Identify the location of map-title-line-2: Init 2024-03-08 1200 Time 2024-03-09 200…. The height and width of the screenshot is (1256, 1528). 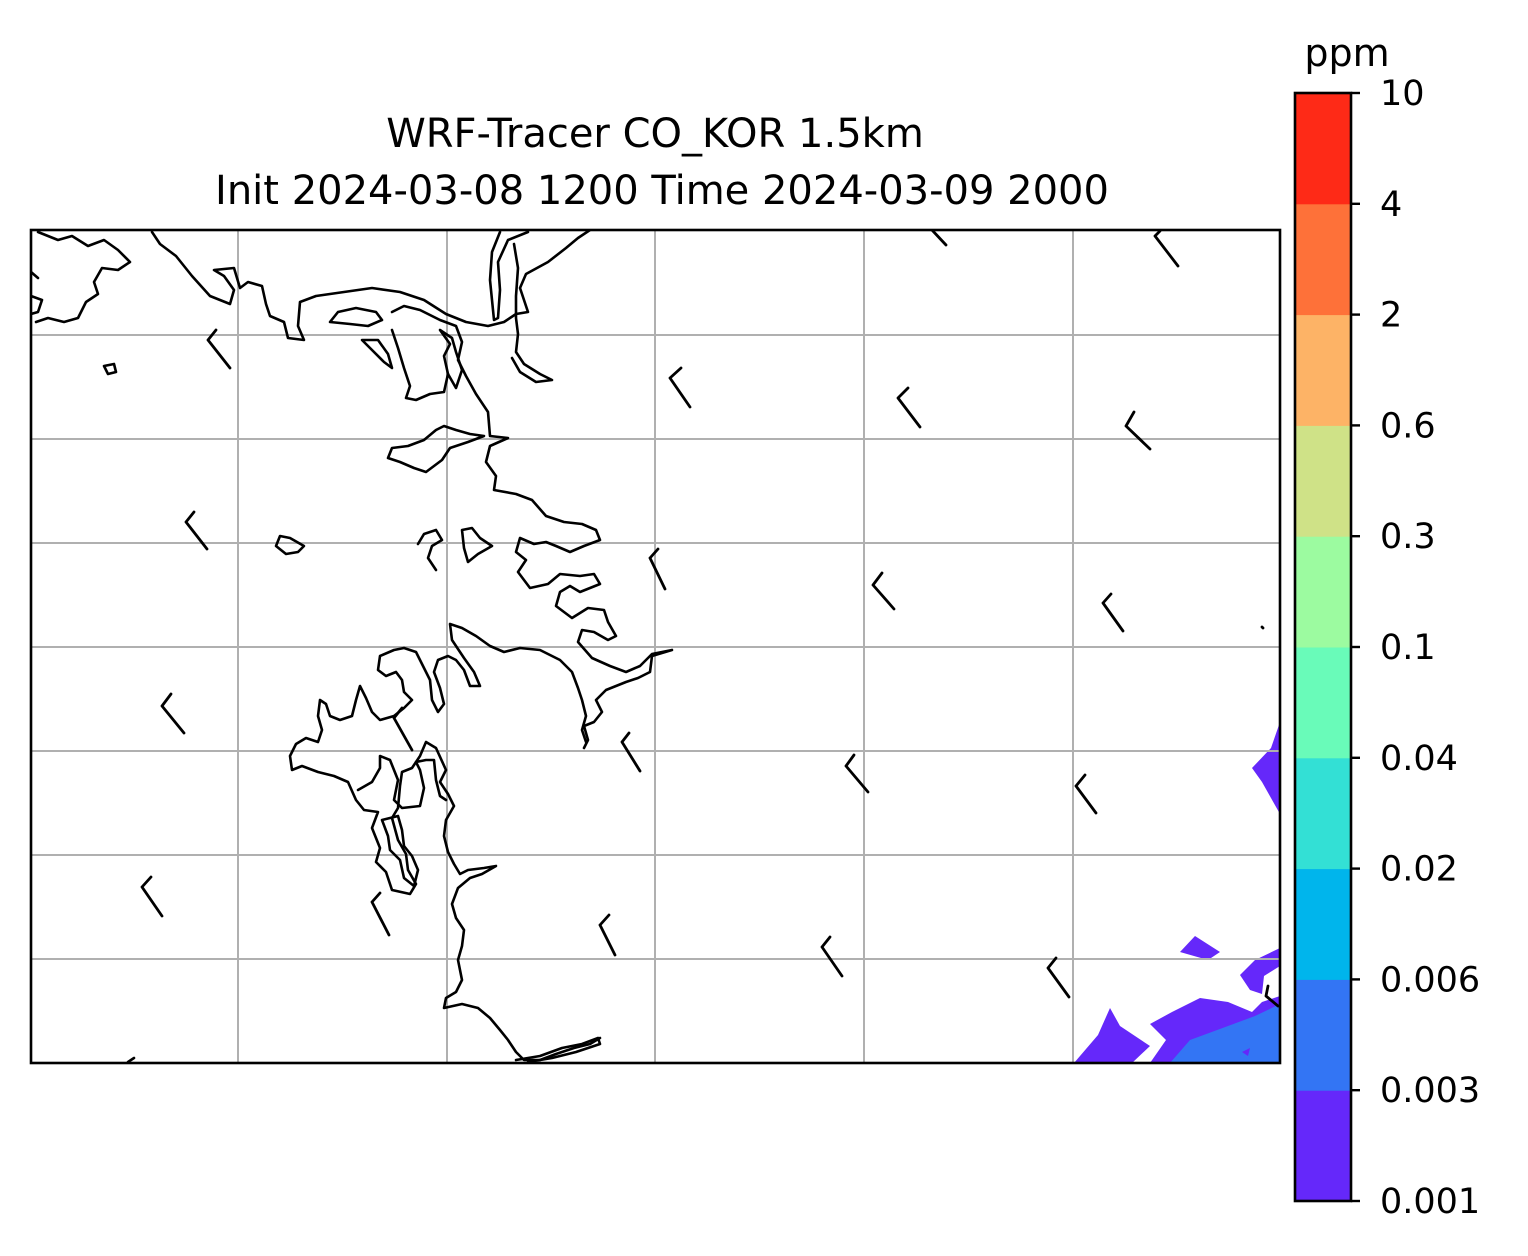
(662, 191).